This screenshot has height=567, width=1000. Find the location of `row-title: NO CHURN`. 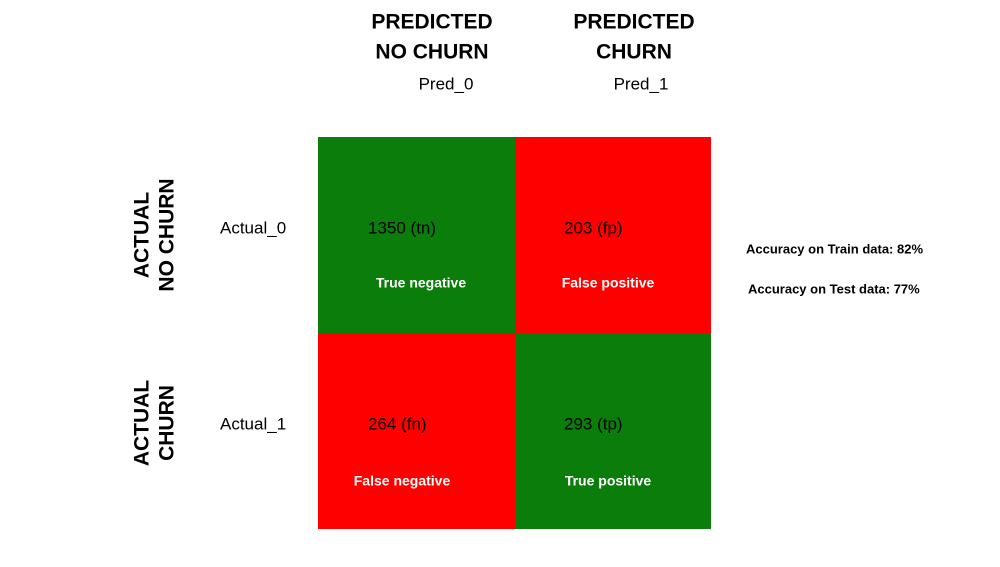

row-title: NO CHURN is located at coordinates (167, 234).